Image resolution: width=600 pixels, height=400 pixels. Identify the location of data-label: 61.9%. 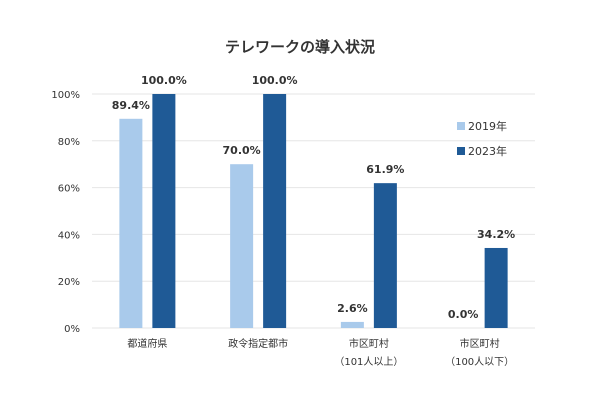
(385, 169).